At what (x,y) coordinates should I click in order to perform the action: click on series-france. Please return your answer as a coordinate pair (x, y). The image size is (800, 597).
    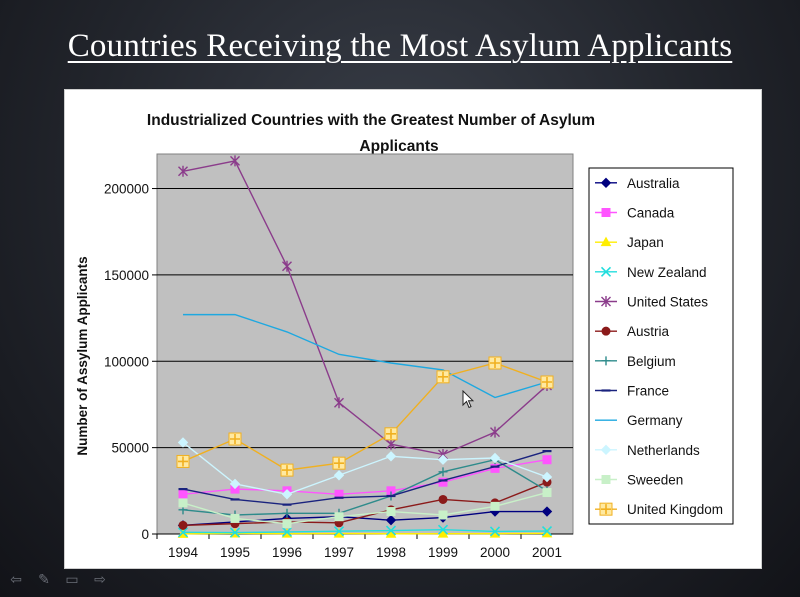
    Looking at the image, I should click on (365, 477).